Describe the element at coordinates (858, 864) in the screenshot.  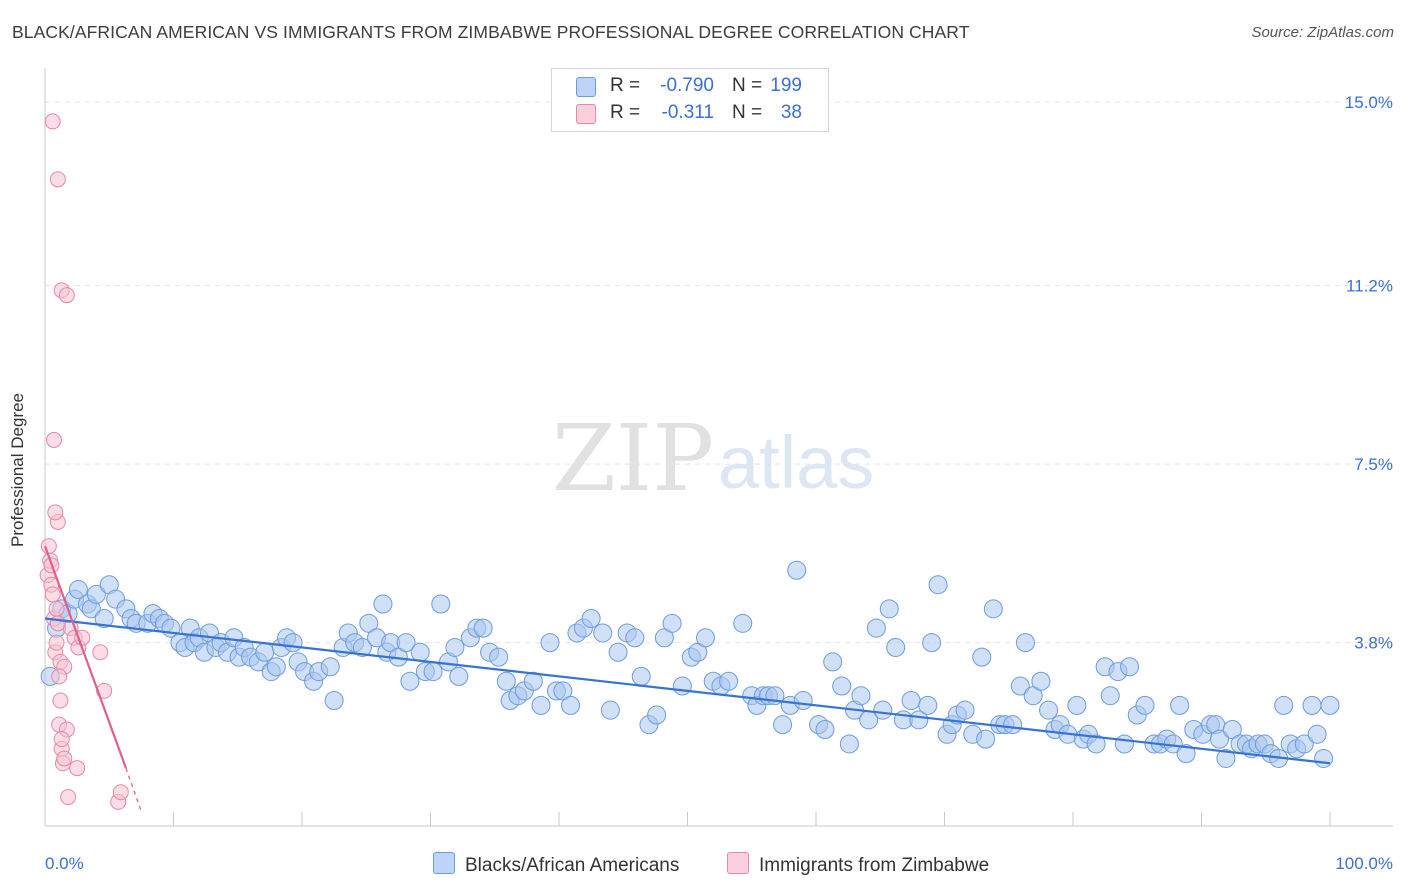
I see `legend-item-zimbabwe: Immigrants from Zimbabwe` at that location.